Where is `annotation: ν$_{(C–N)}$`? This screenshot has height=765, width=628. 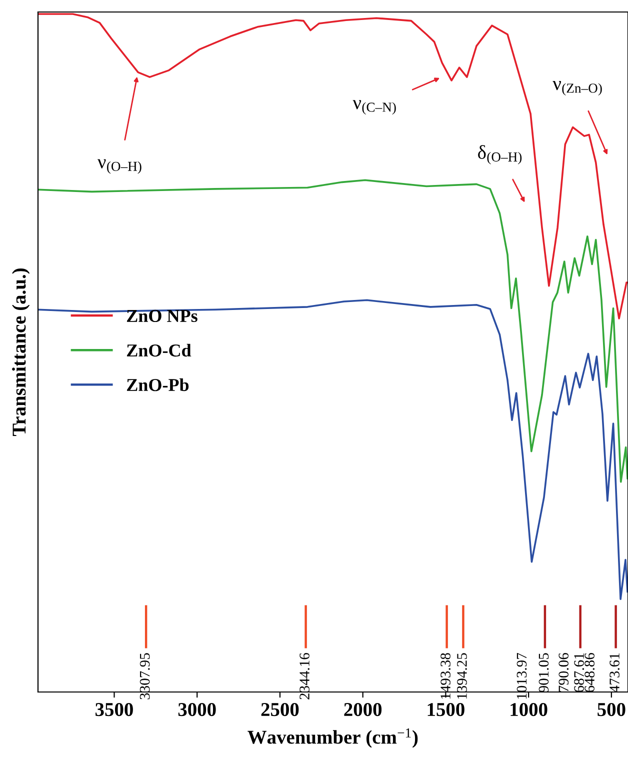
annotation: ν$_{(C–N)}$ is located at coordinates (374, 107).